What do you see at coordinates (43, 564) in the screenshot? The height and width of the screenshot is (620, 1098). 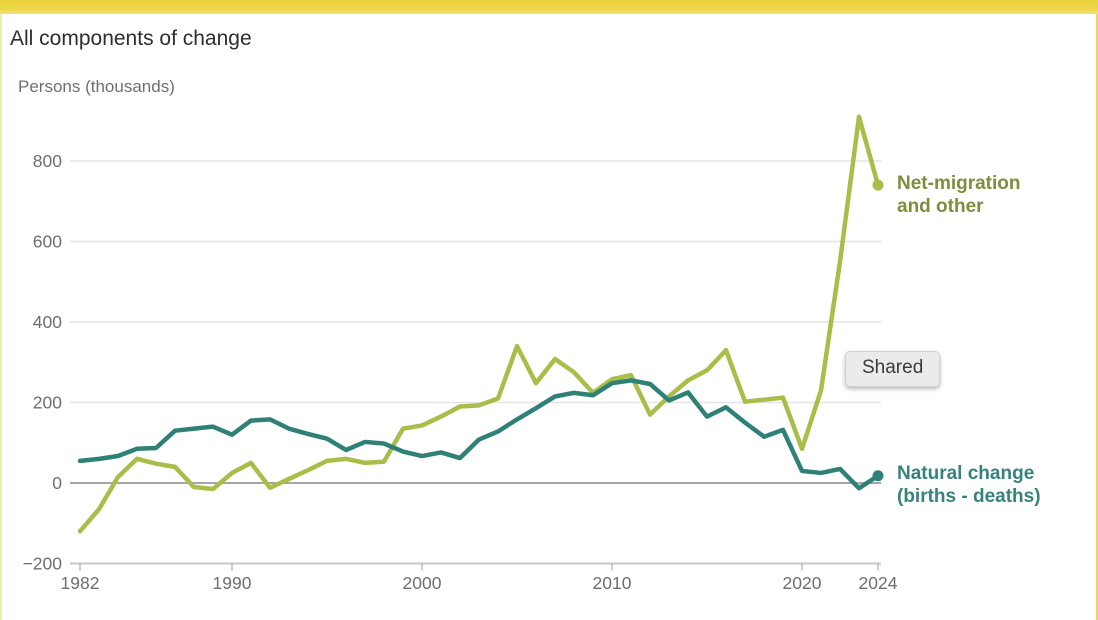 I see `y-tick-label: −200` at bounding box center [43, 564].